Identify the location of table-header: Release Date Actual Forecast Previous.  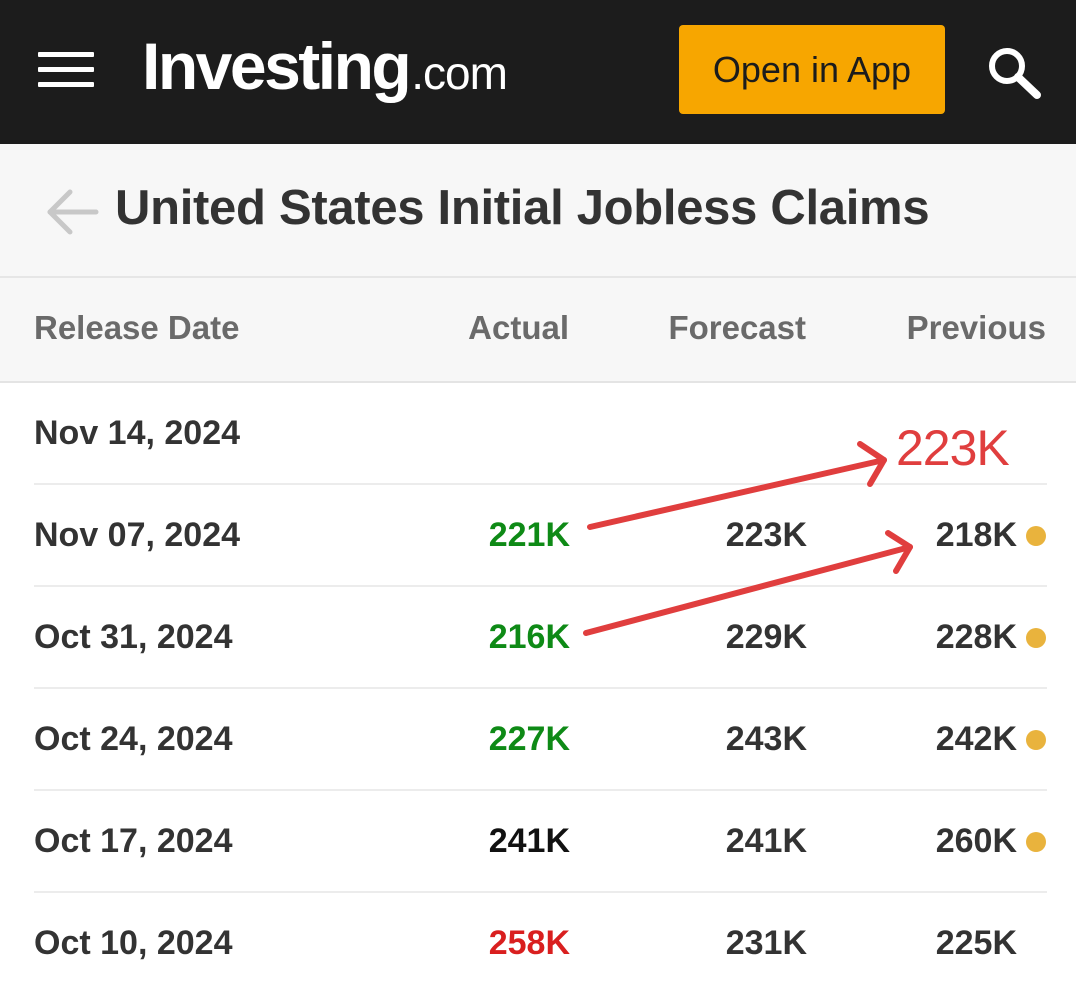
(538, 330).